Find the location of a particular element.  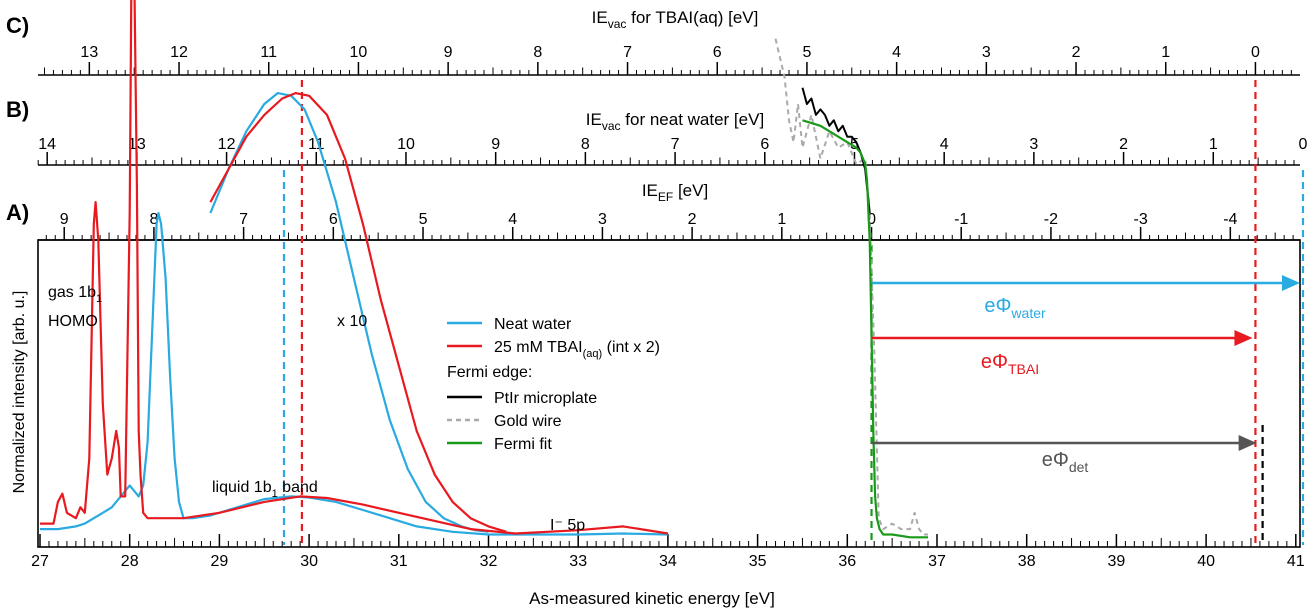

arrow-ephi-water-head is located at coordinates (1290, 283).